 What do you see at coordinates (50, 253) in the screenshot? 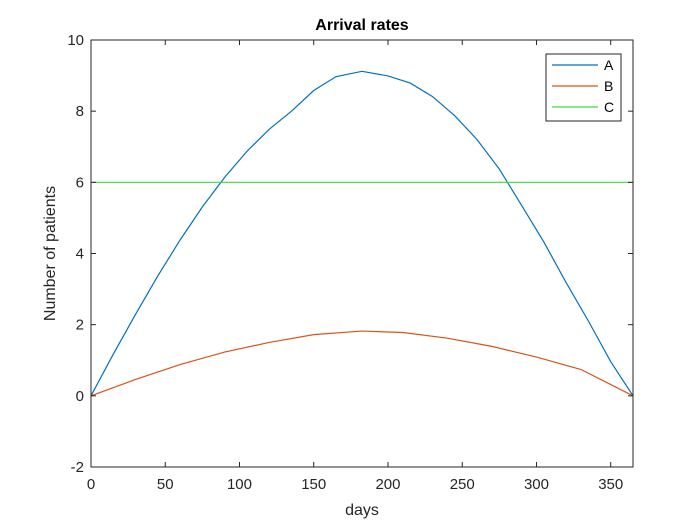
I see `y-axis-label: Number of patients` at bounding box center [50, 253].